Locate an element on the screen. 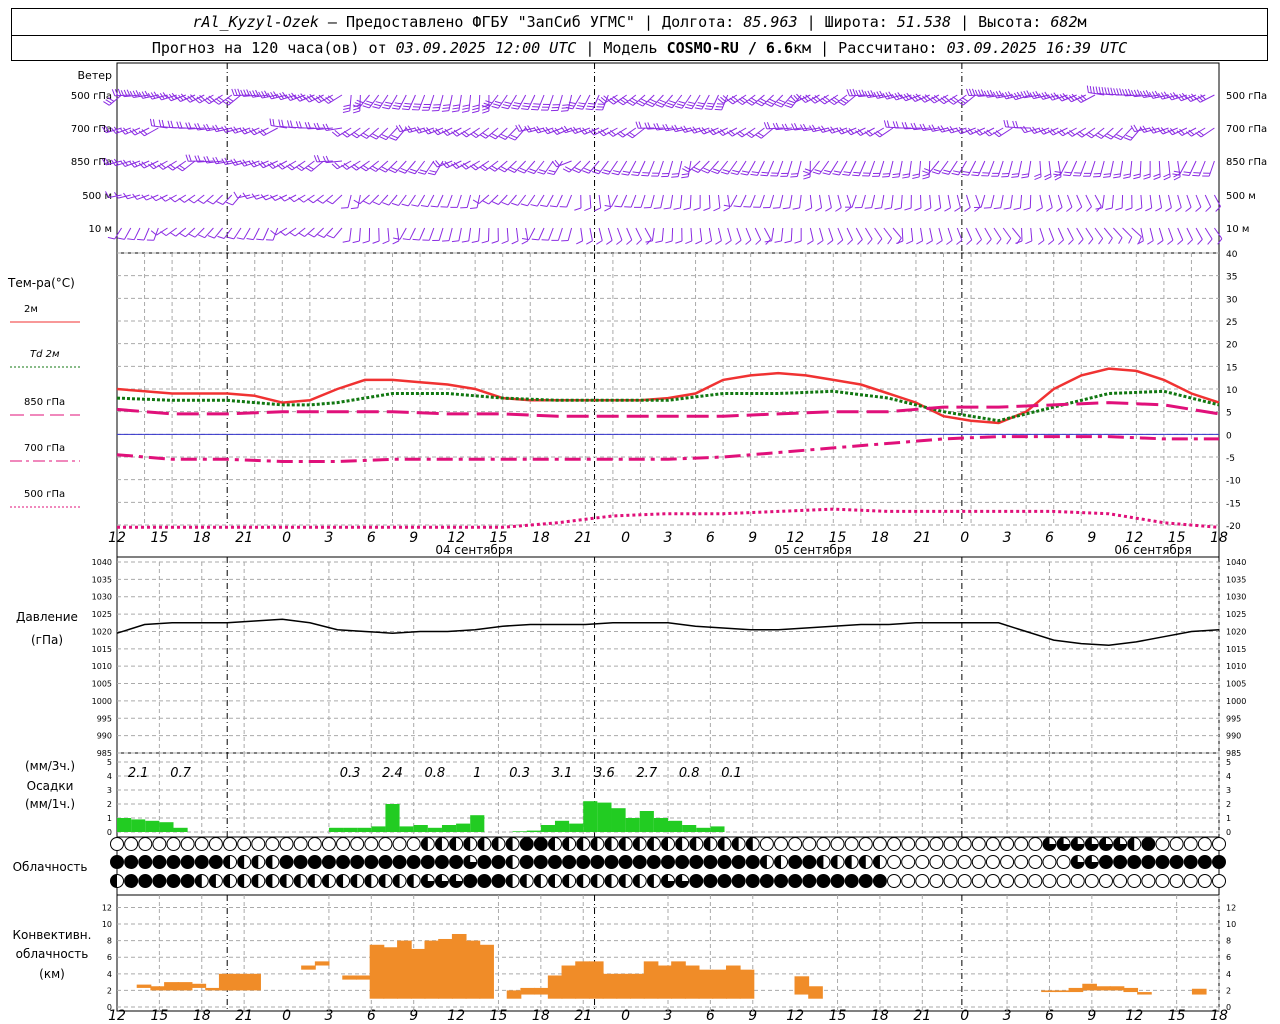 Image resolution: width=1280 pixels, height=1024 pixels. cloud-quarter is located at coordinates (1078, 844).